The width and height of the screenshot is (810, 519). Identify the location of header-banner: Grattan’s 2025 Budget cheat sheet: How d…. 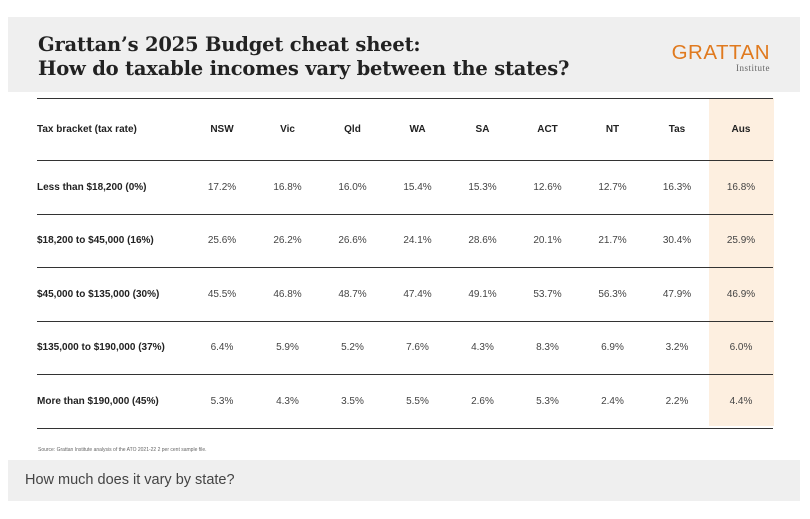
(404, 54).